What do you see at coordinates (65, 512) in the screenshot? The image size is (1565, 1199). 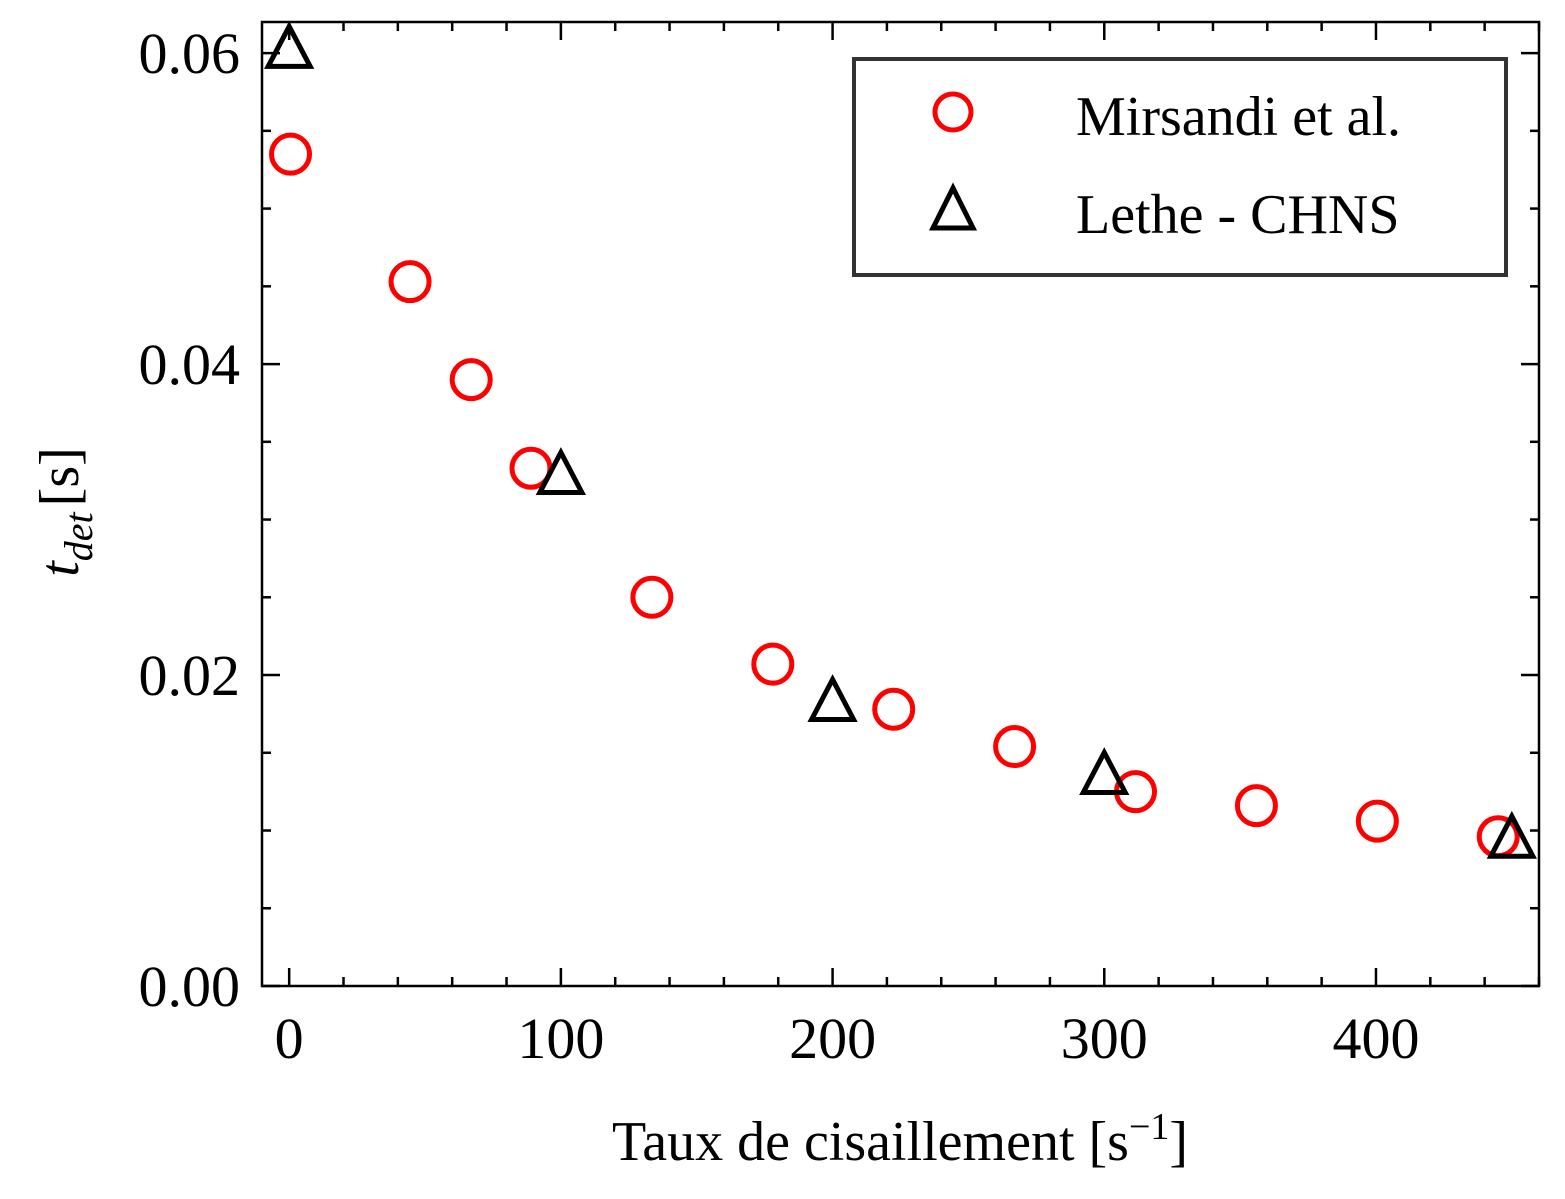 I see `y-axis-title: tdet[s]` at bounding box center [65, 512].